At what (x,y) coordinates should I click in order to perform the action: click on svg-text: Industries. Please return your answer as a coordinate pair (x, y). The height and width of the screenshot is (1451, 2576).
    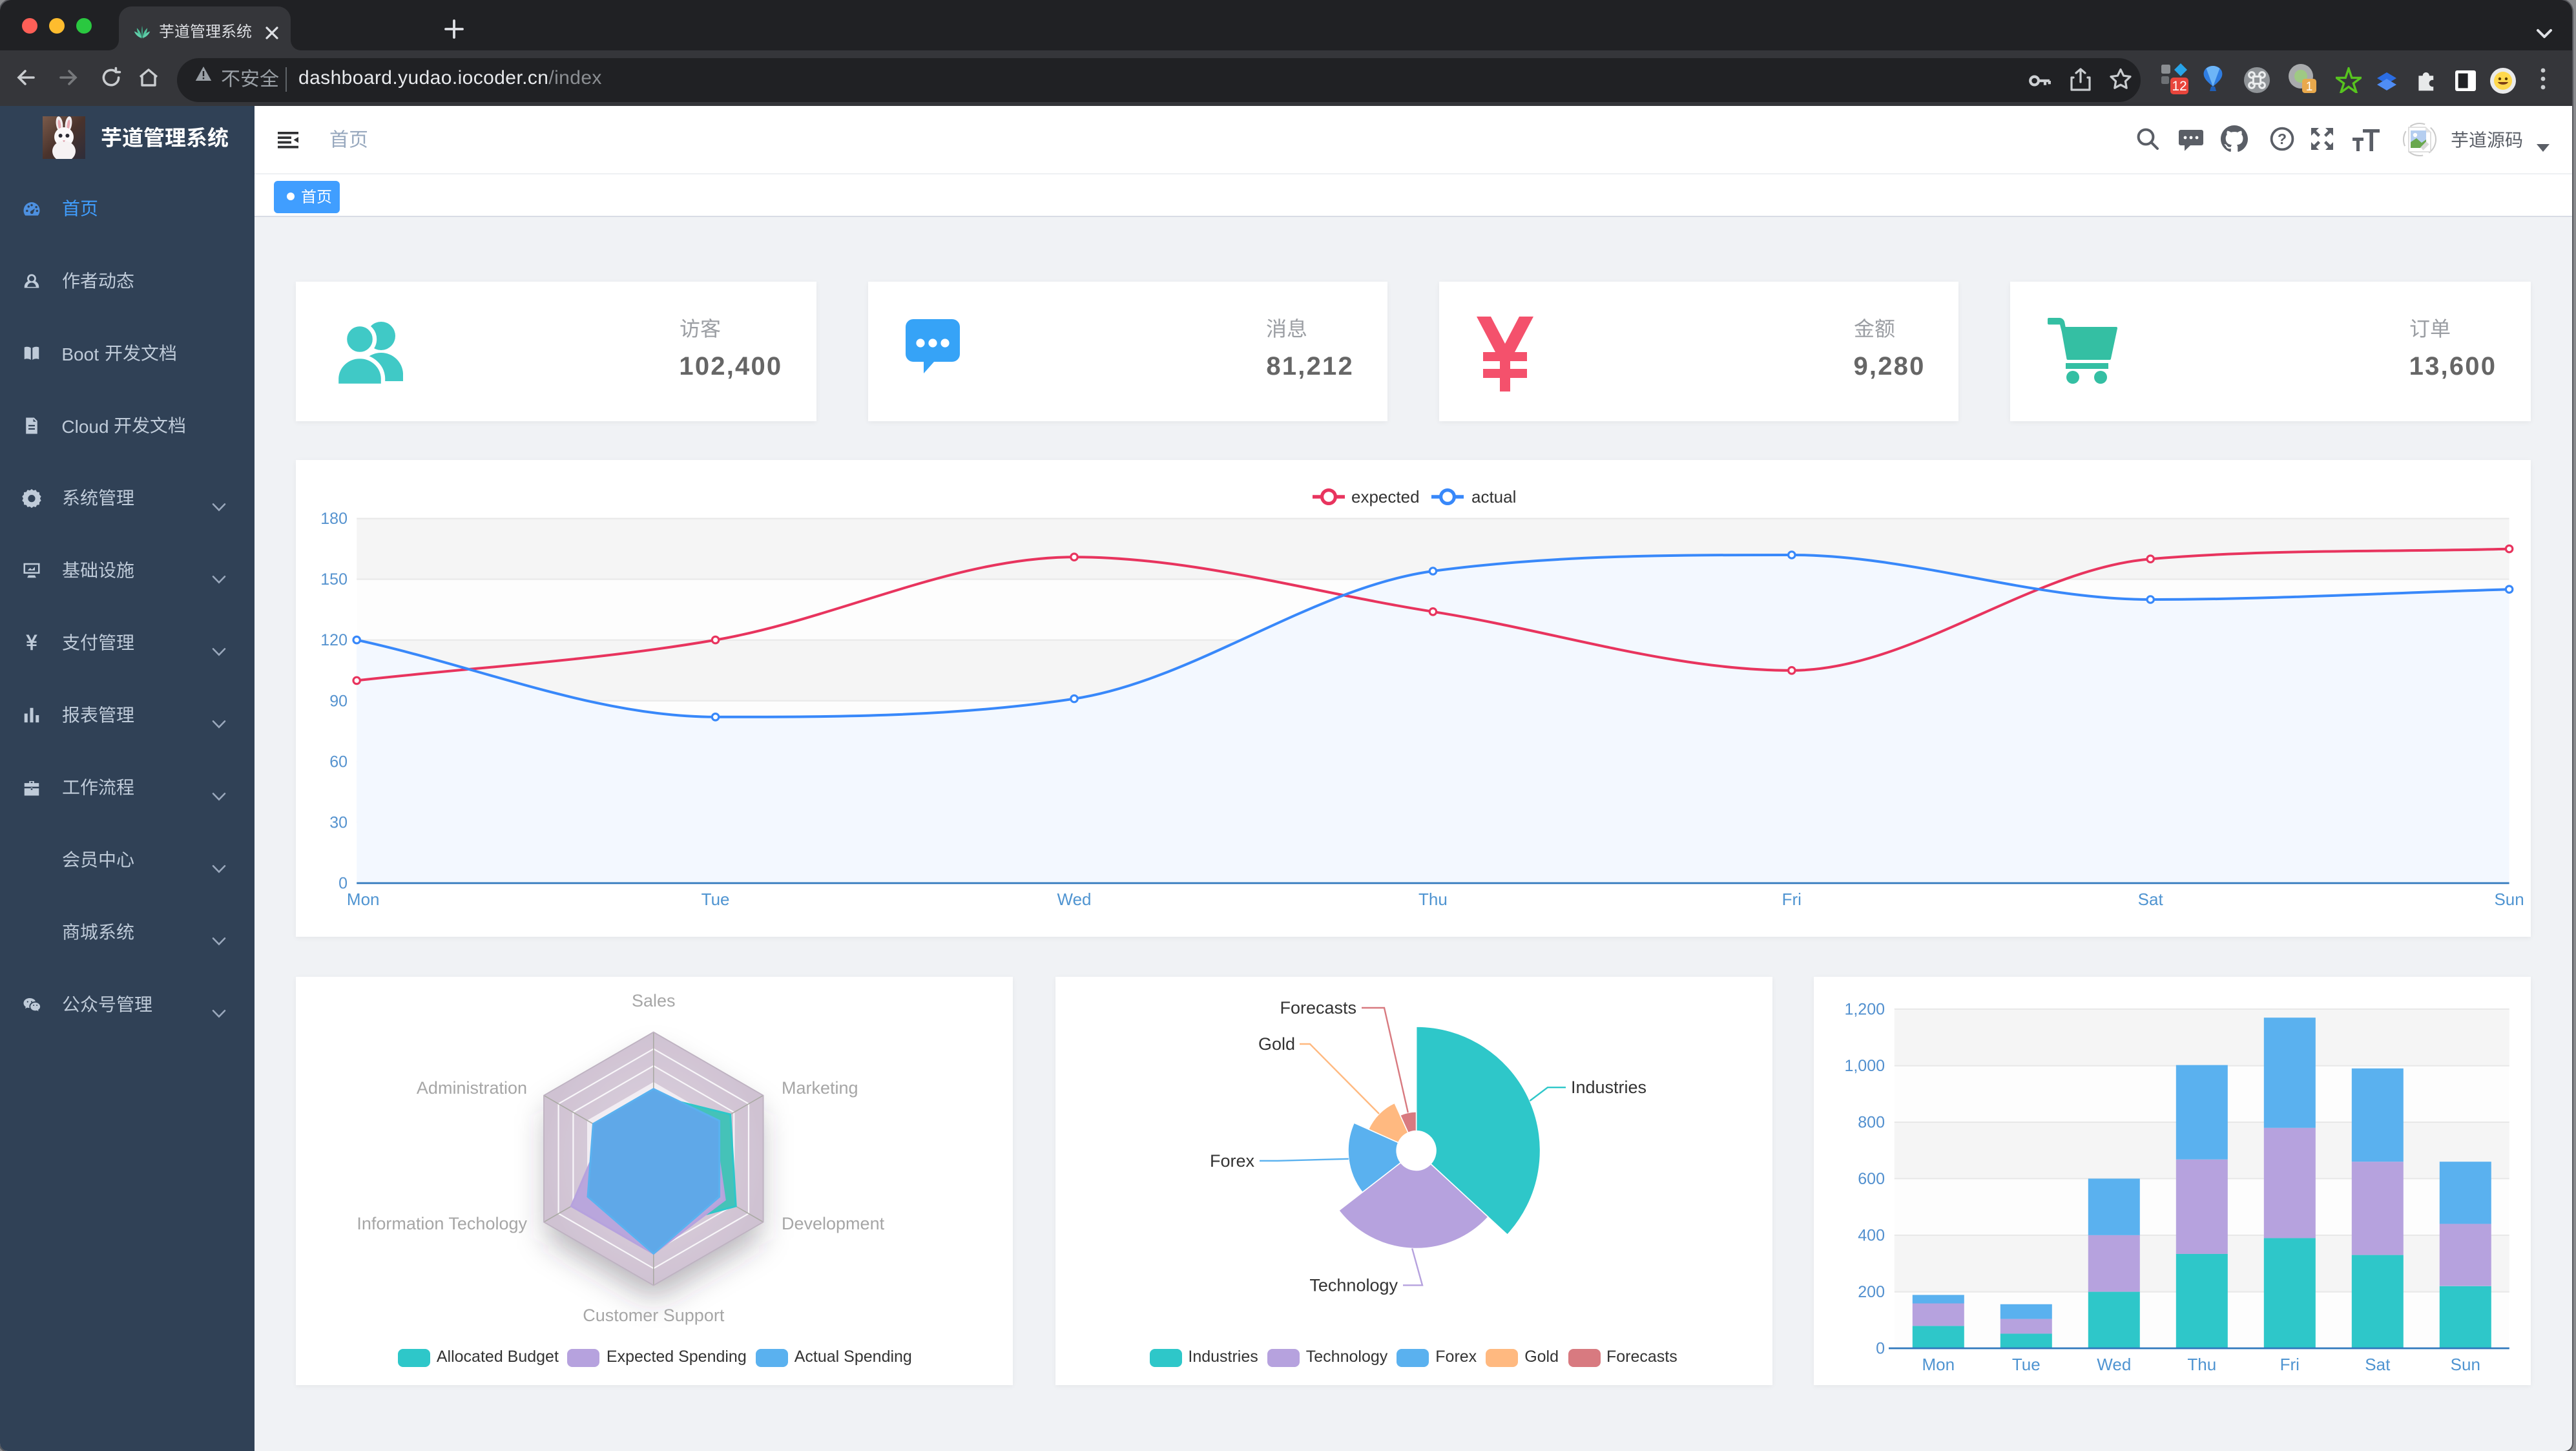
    Looking at the image, I should click on (1608, 1087).